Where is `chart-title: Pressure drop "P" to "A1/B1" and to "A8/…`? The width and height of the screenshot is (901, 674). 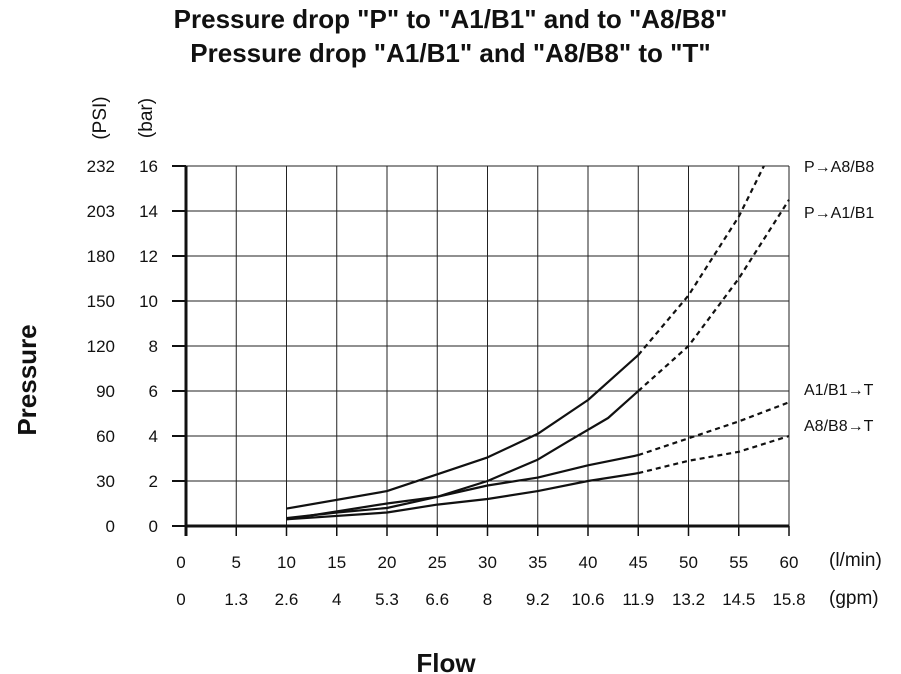 chart-title: Pressure drop "P" to "A1/B1" and to "A8/… is located at coordinates (450, 19).